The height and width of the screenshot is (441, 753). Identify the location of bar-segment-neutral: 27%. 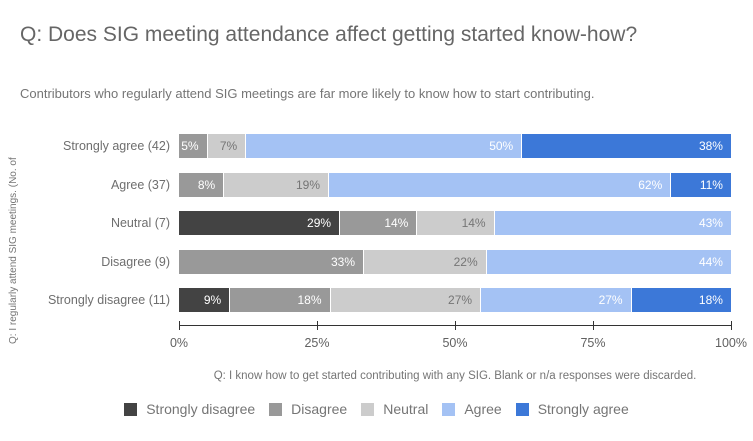
(405, 300).